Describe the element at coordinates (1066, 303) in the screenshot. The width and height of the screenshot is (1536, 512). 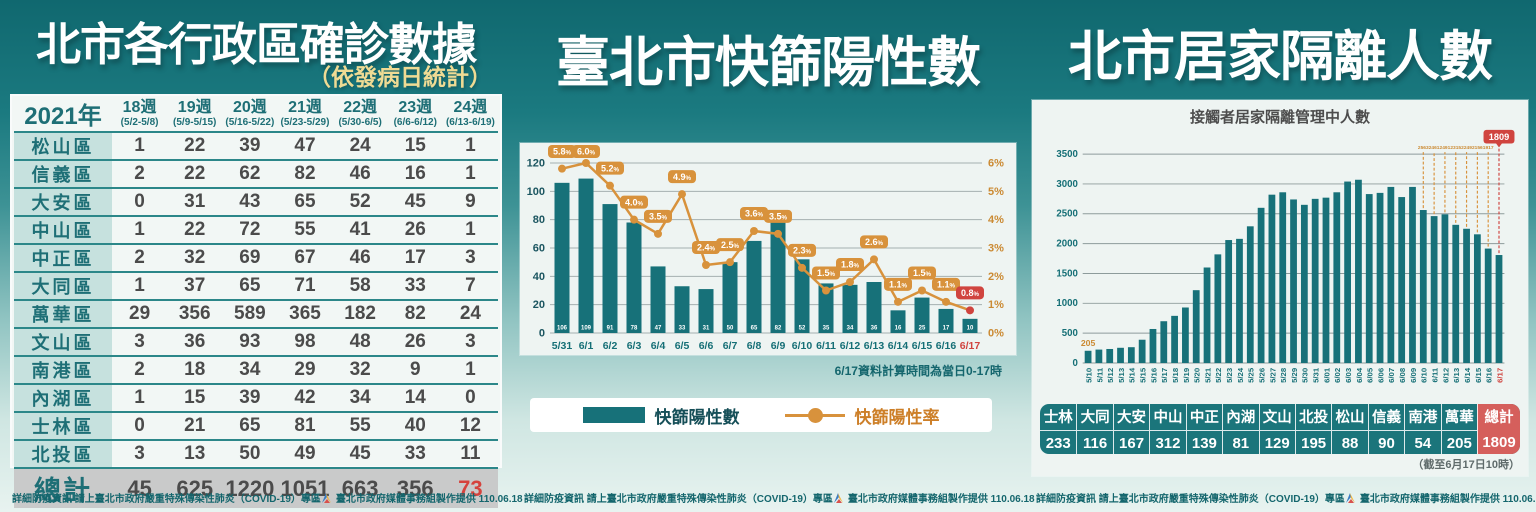
I see `y-axis-tick: 1000` at that location.